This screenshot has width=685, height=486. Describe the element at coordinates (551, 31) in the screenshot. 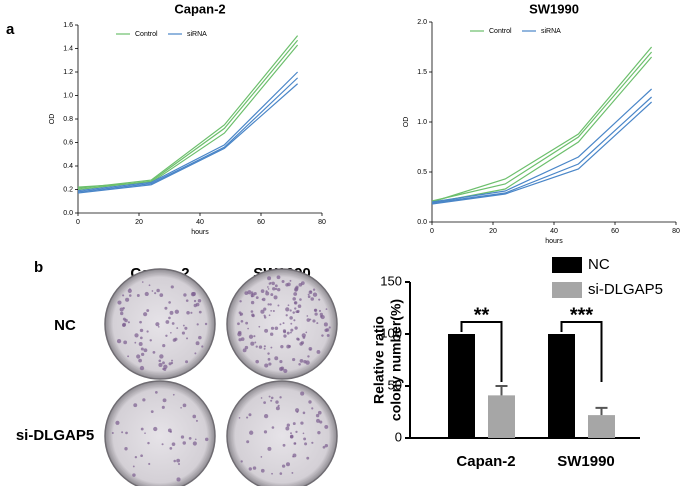

I see `legend-label: siRNA` at that location.